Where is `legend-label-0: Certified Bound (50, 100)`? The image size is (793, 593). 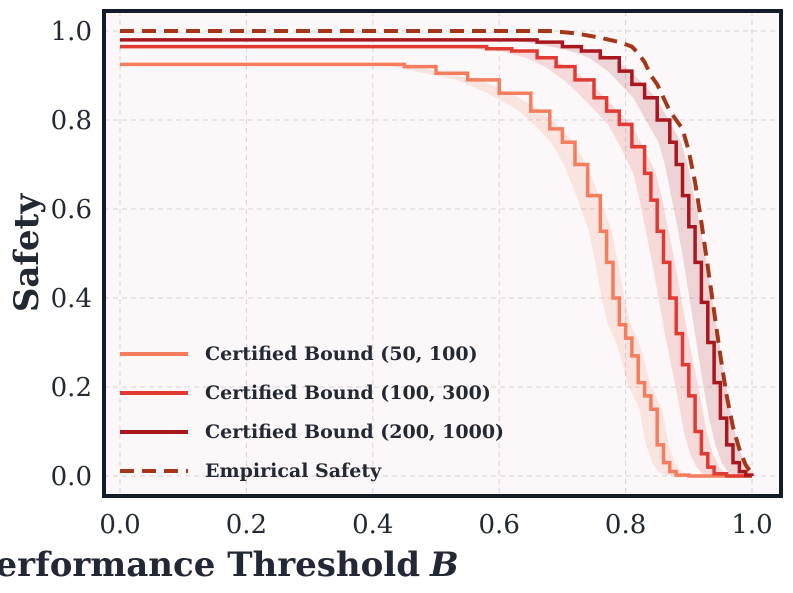
legend-label-0: Certified Bound (50, 100) is located at coordinates (341, 354).